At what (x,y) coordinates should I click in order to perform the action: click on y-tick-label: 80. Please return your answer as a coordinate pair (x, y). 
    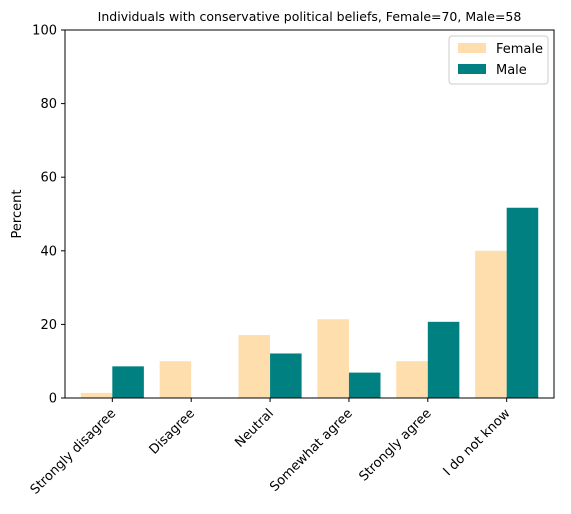
    Looking at the image, I should click on (48, 104).